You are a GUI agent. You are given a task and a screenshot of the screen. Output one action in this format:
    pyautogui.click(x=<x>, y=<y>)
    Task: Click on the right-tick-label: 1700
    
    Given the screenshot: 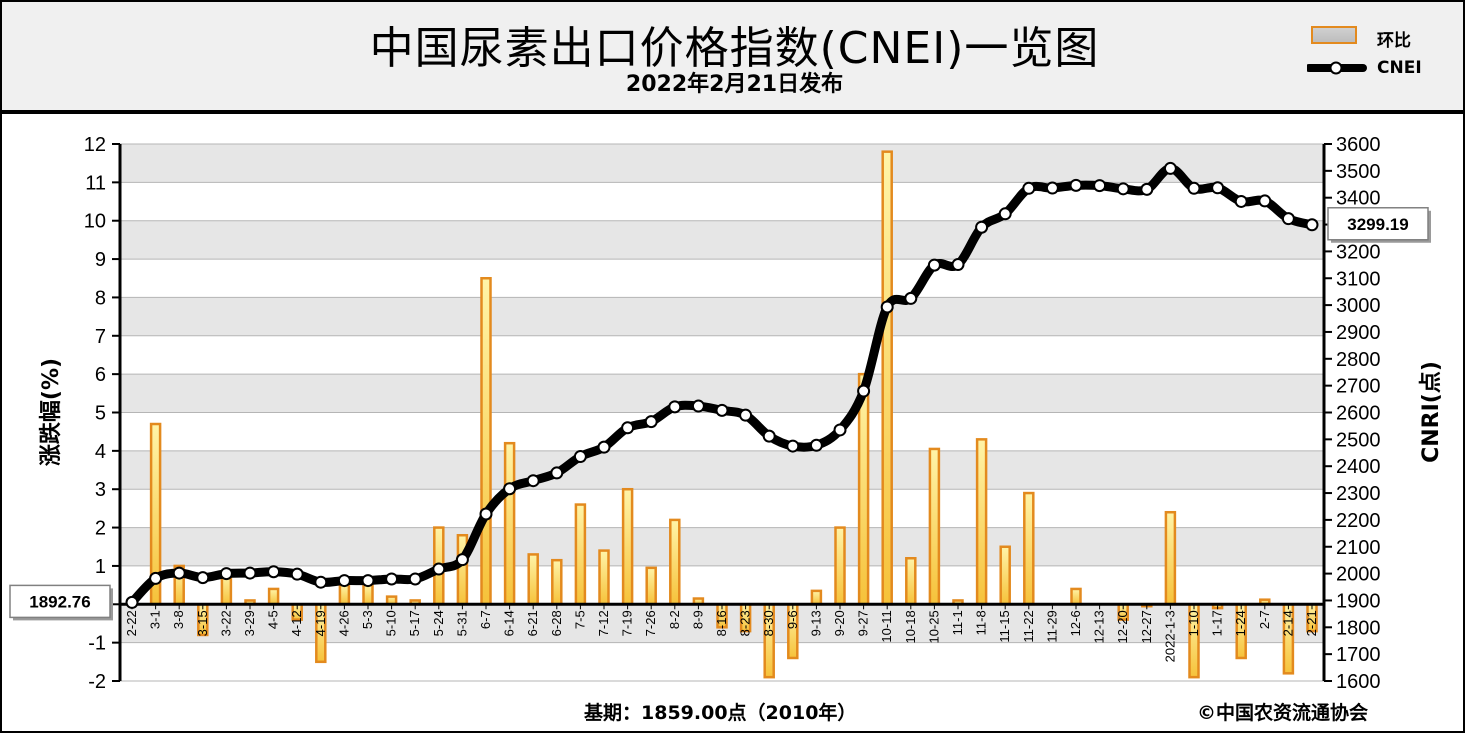 What is the action you would take?
    pyautogui.click(x=1358, y=655)
    